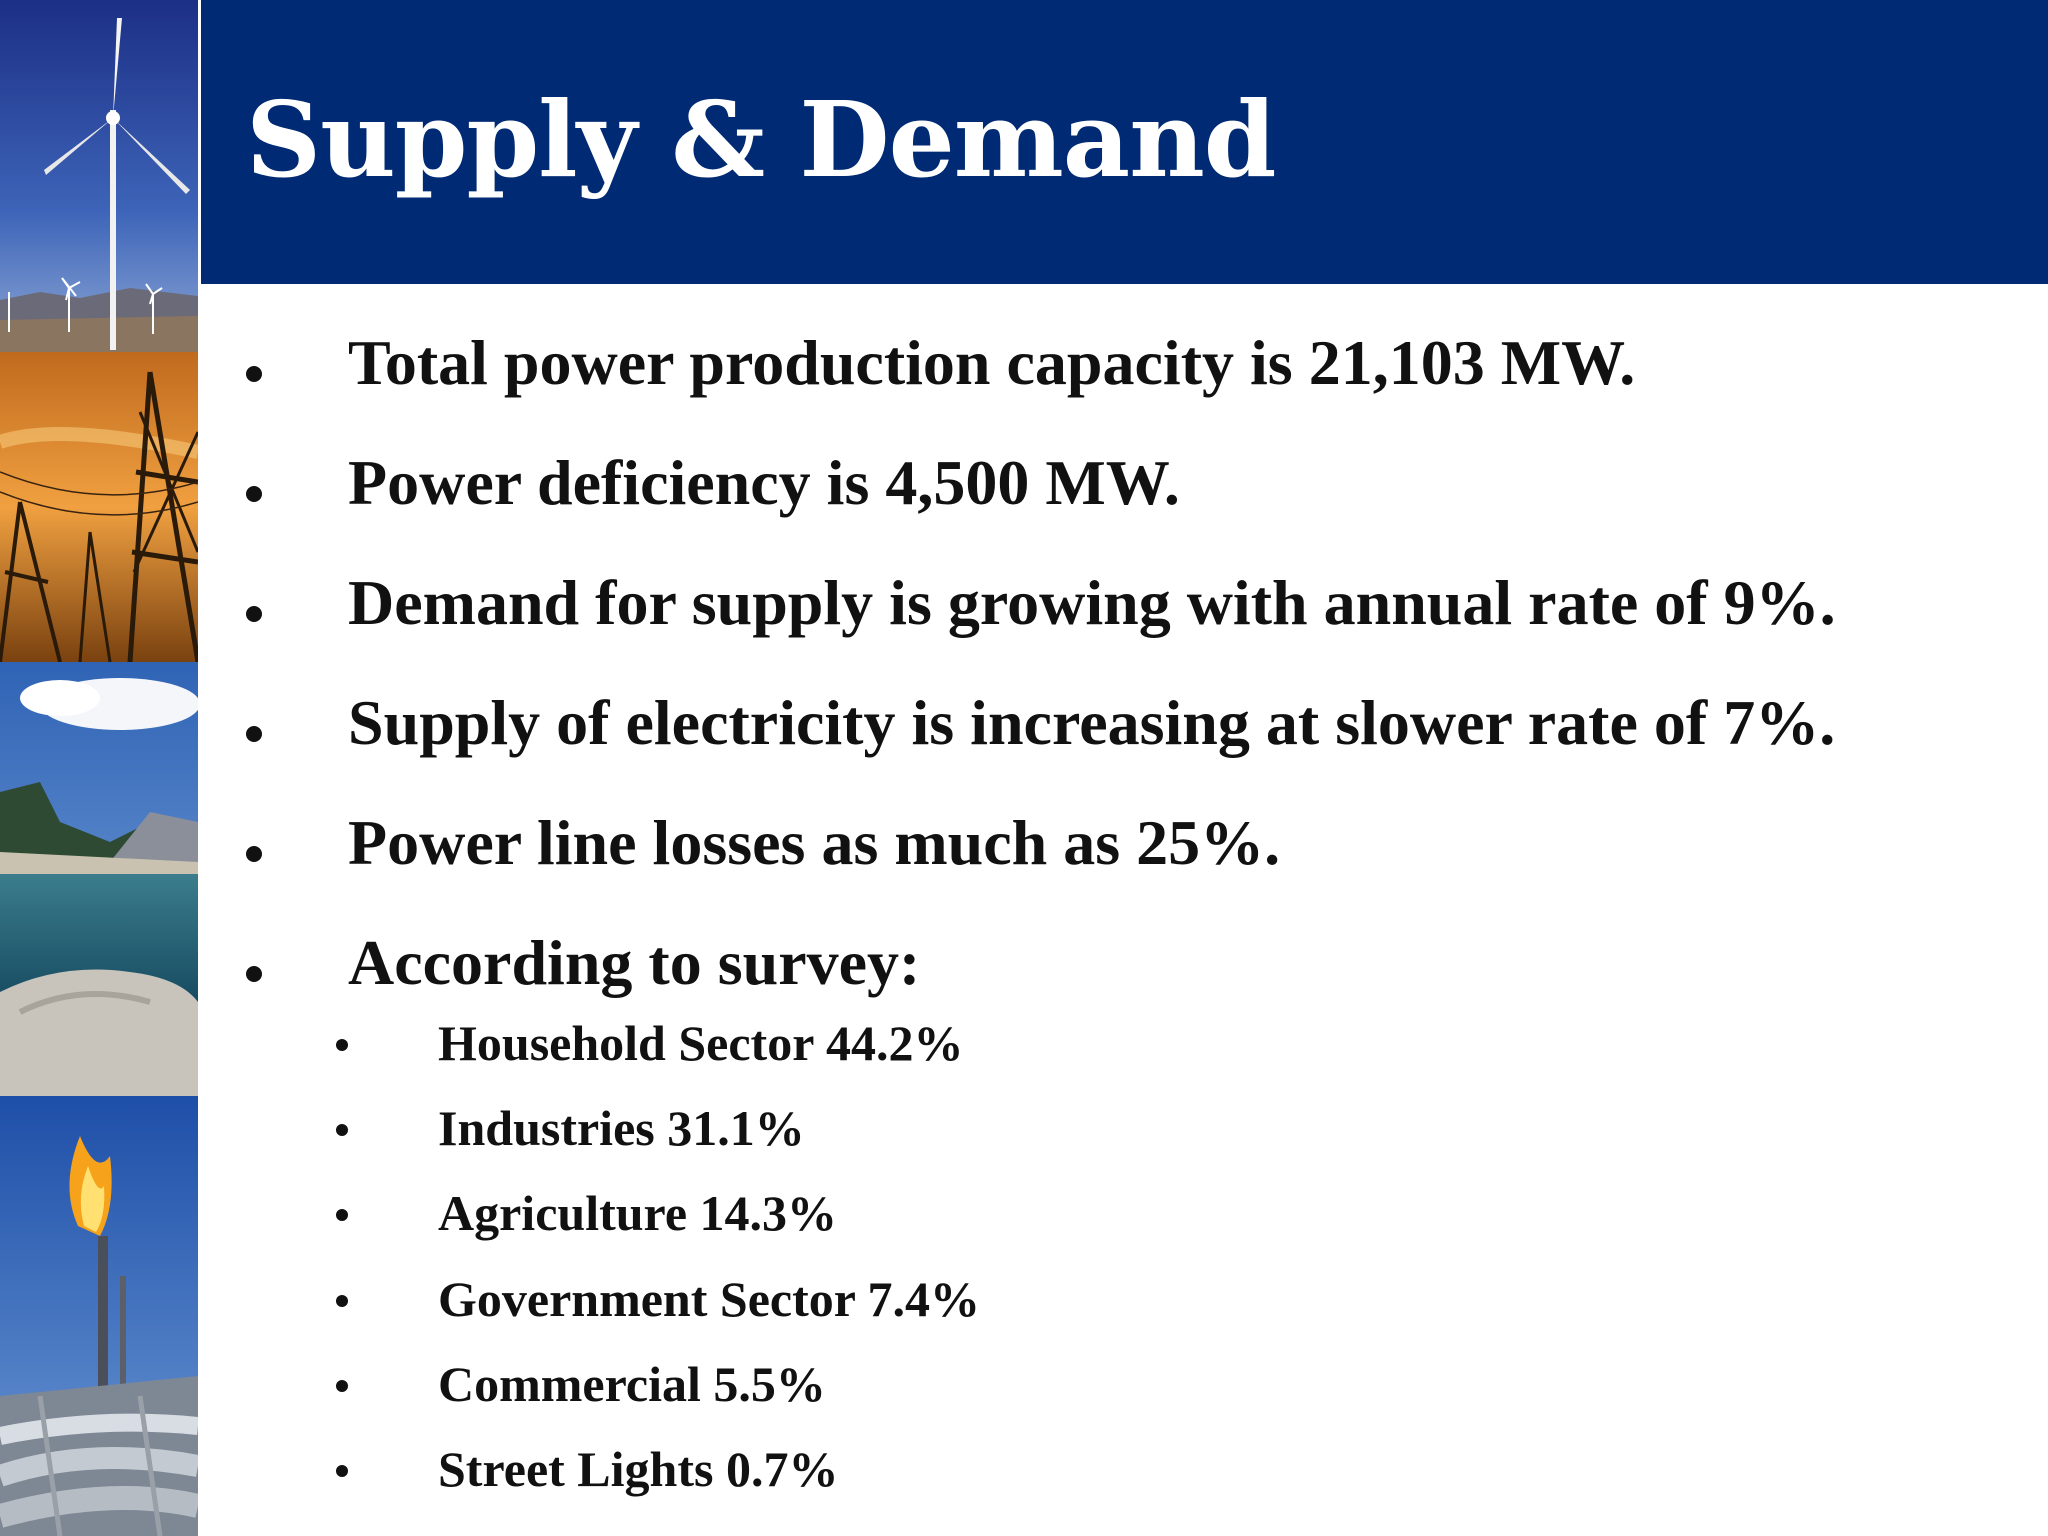  I want to click on power-pylon-sunset-photo, so click(99, 507).